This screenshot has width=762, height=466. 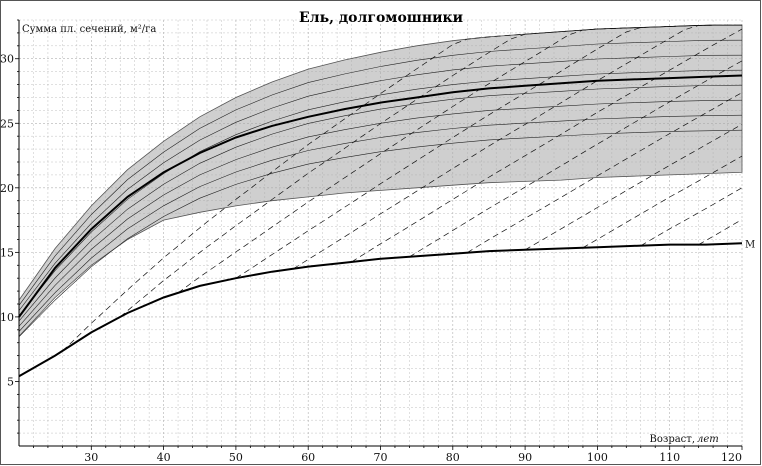 I want to click on x-tick-label: 120, so click(x=731, y=457).